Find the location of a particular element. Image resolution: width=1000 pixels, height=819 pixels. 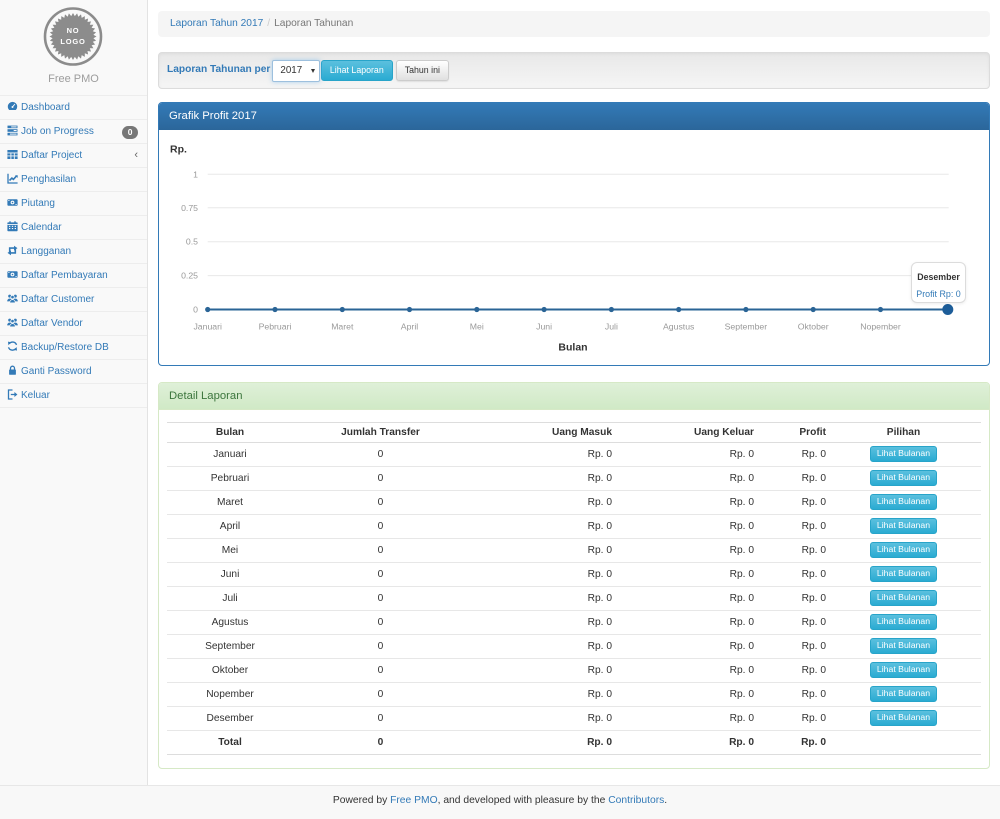

svg-text: April is located at coordinates (409, 326).